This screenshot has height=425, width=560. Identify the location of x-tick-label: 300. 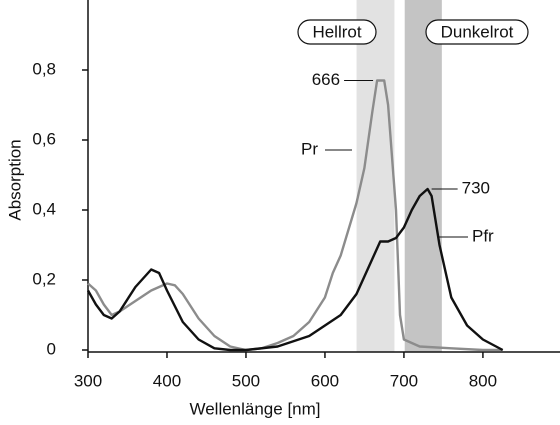
(88, 380).